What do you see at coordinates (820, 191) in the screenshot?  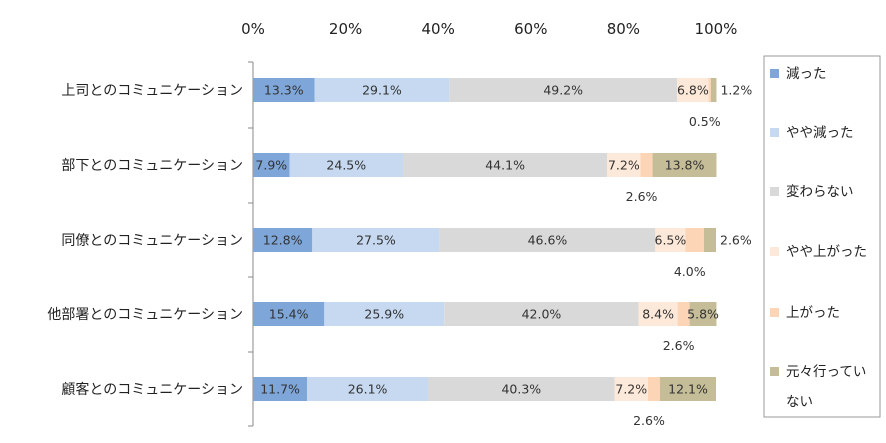 I see `legend-label: 変わらない` at bounding box center [820, 191].